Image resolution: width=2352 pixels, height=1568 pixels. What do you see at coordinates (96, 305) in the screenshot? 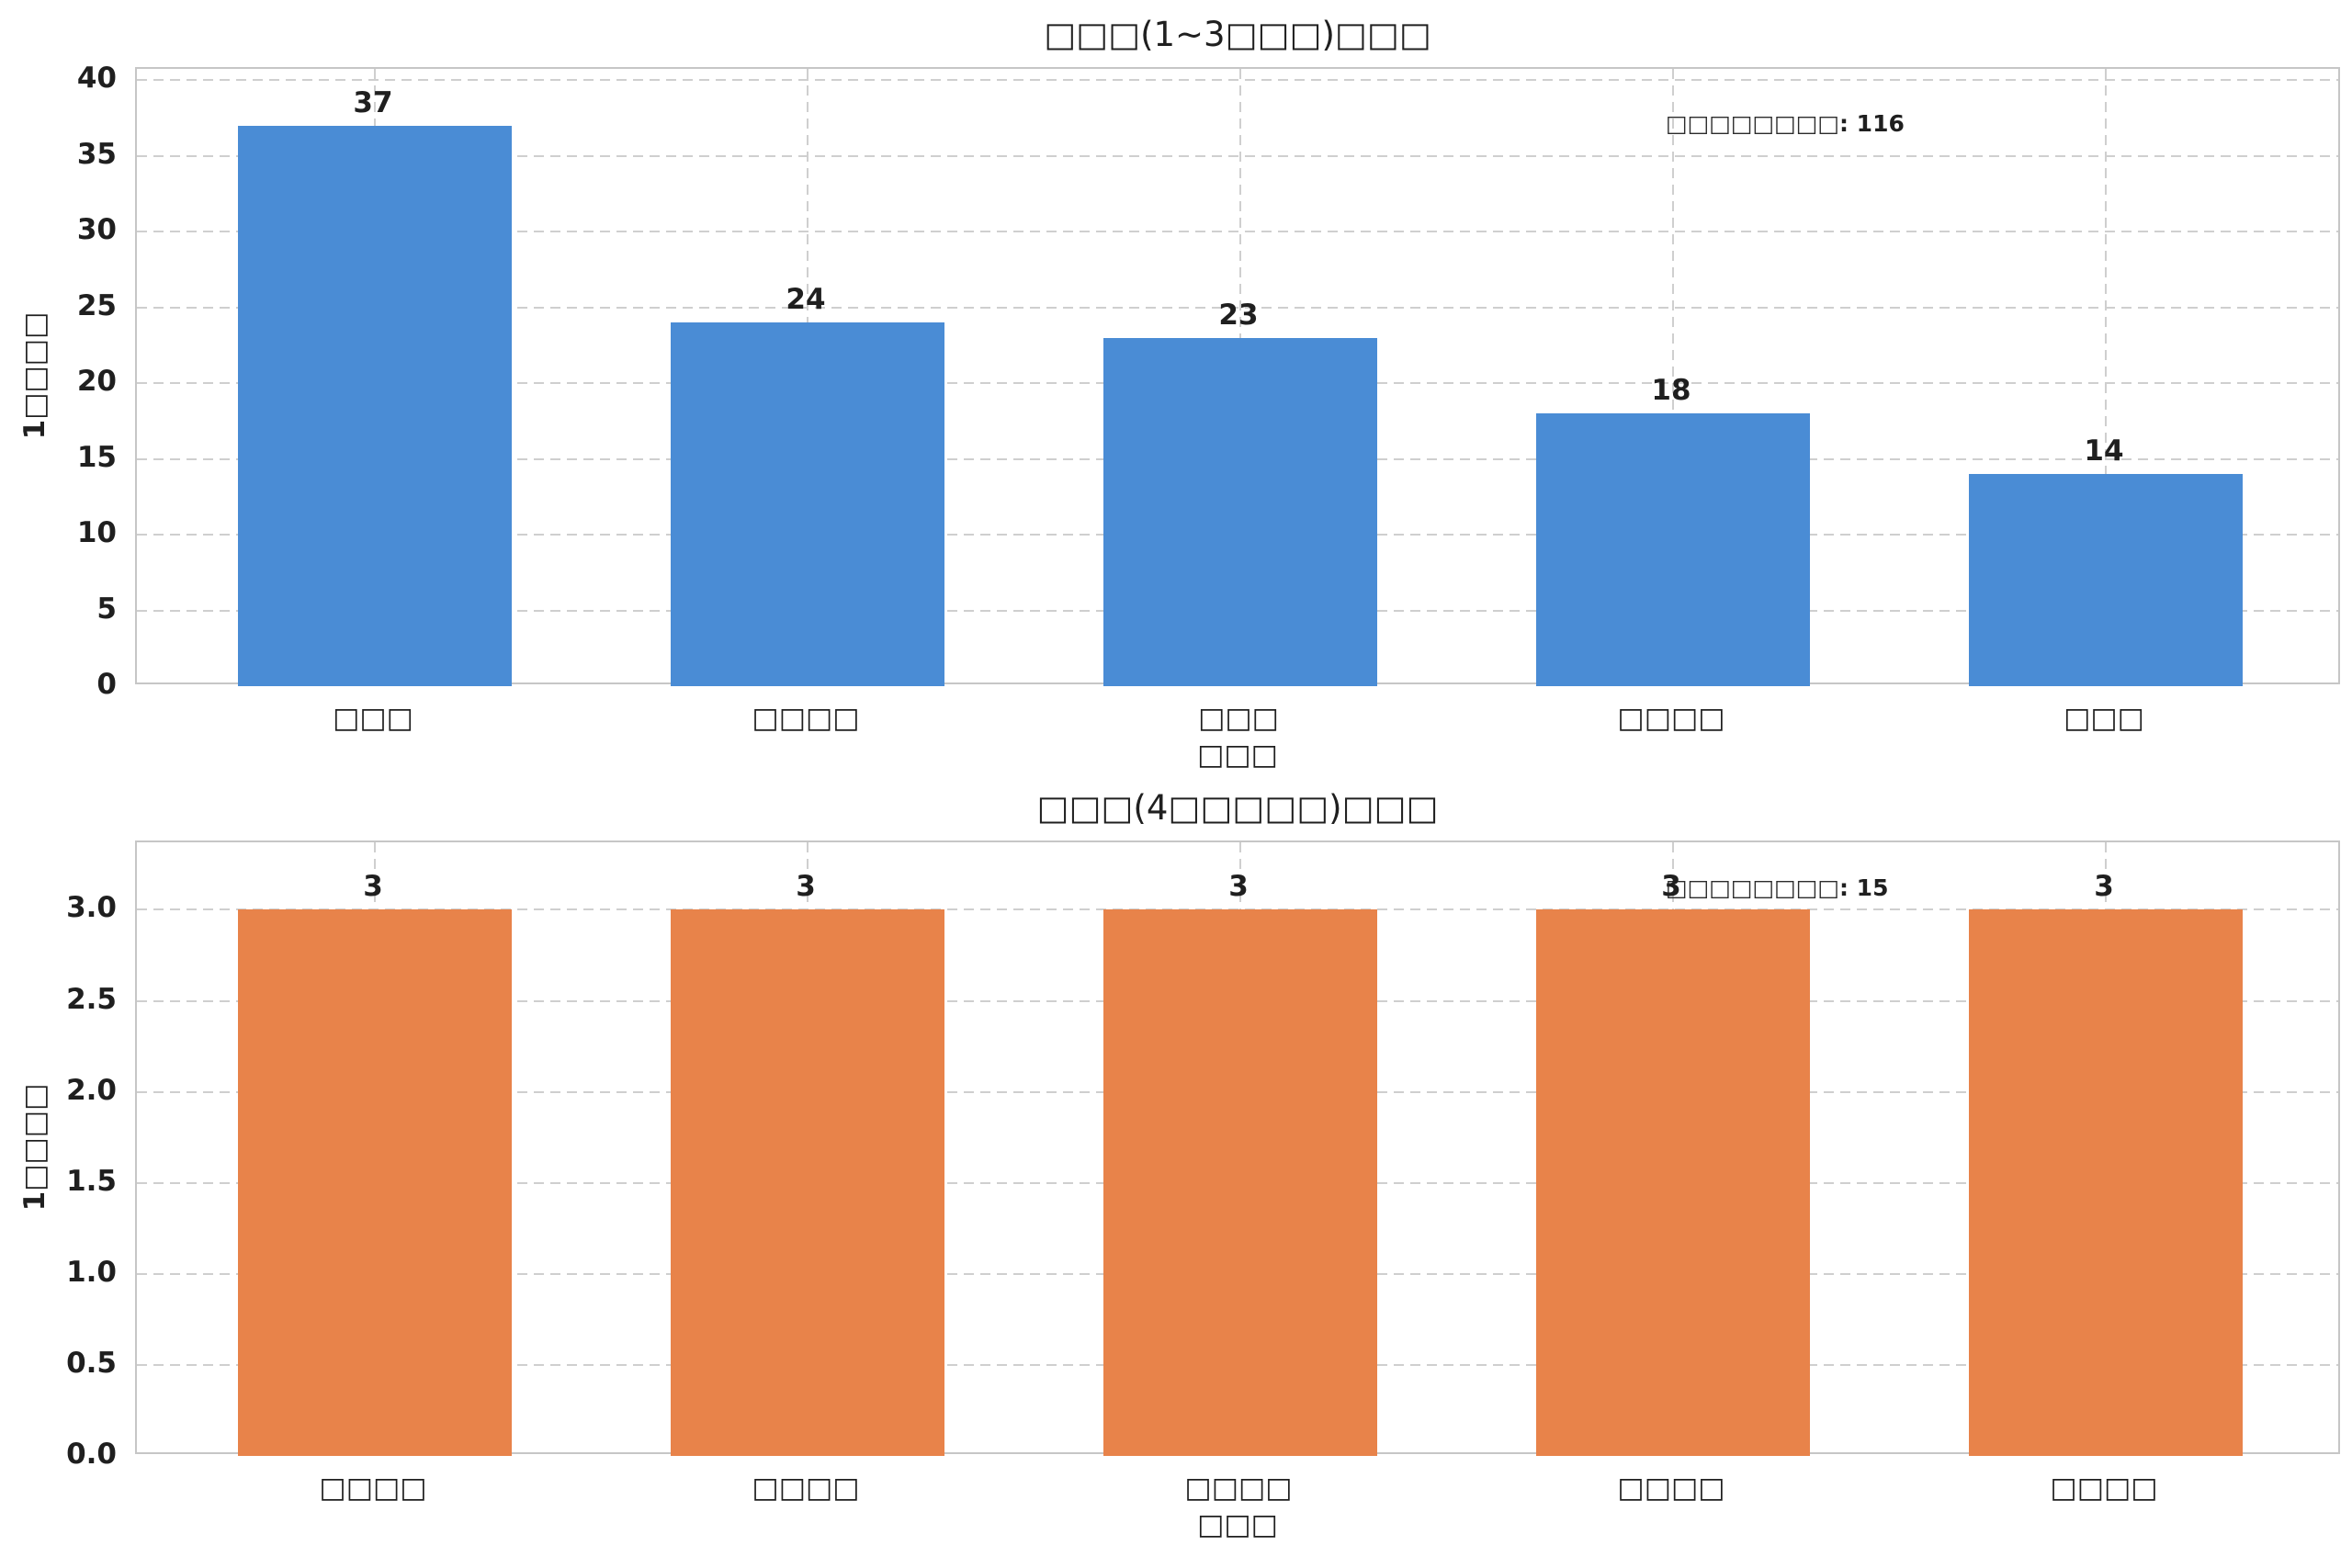
I see `y-tick-label: 25` at bounding box center [96, 305].